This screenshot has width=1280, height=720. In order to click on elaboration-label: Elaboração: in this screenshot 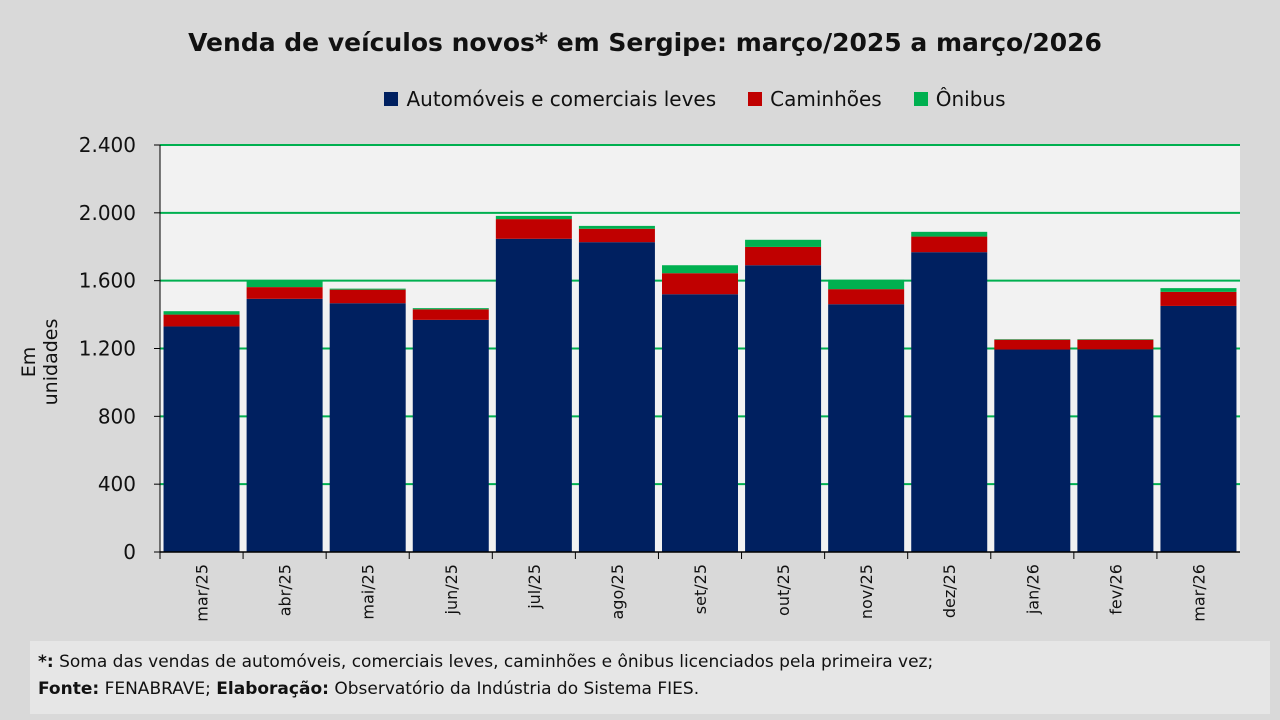, I will do `click(272, 689)`.